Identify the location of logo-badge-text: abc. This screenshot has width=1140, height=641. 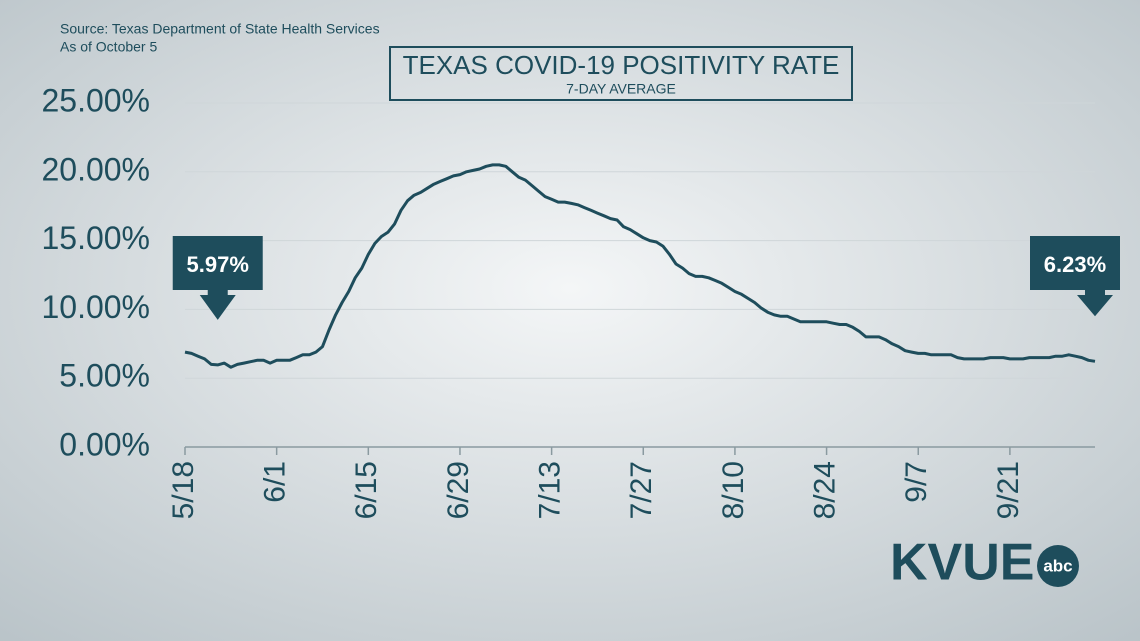
(1057, 565).